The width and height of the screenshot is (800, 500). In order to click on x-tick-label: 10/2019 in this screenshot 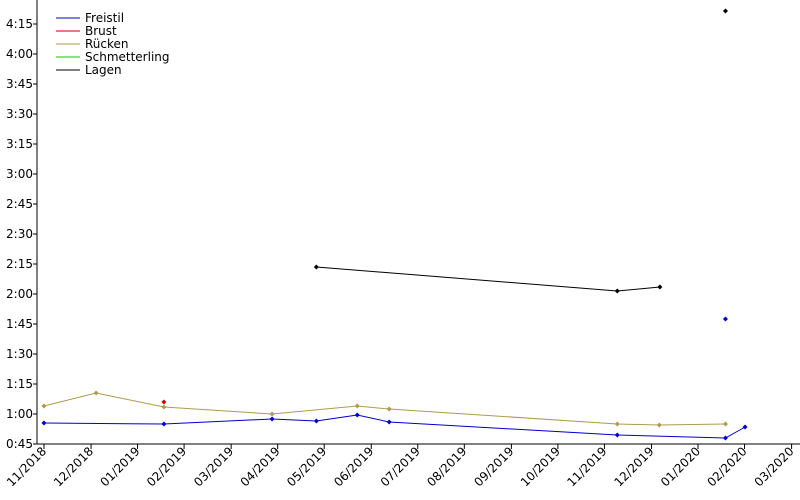, I will do `click(540, 466)`.